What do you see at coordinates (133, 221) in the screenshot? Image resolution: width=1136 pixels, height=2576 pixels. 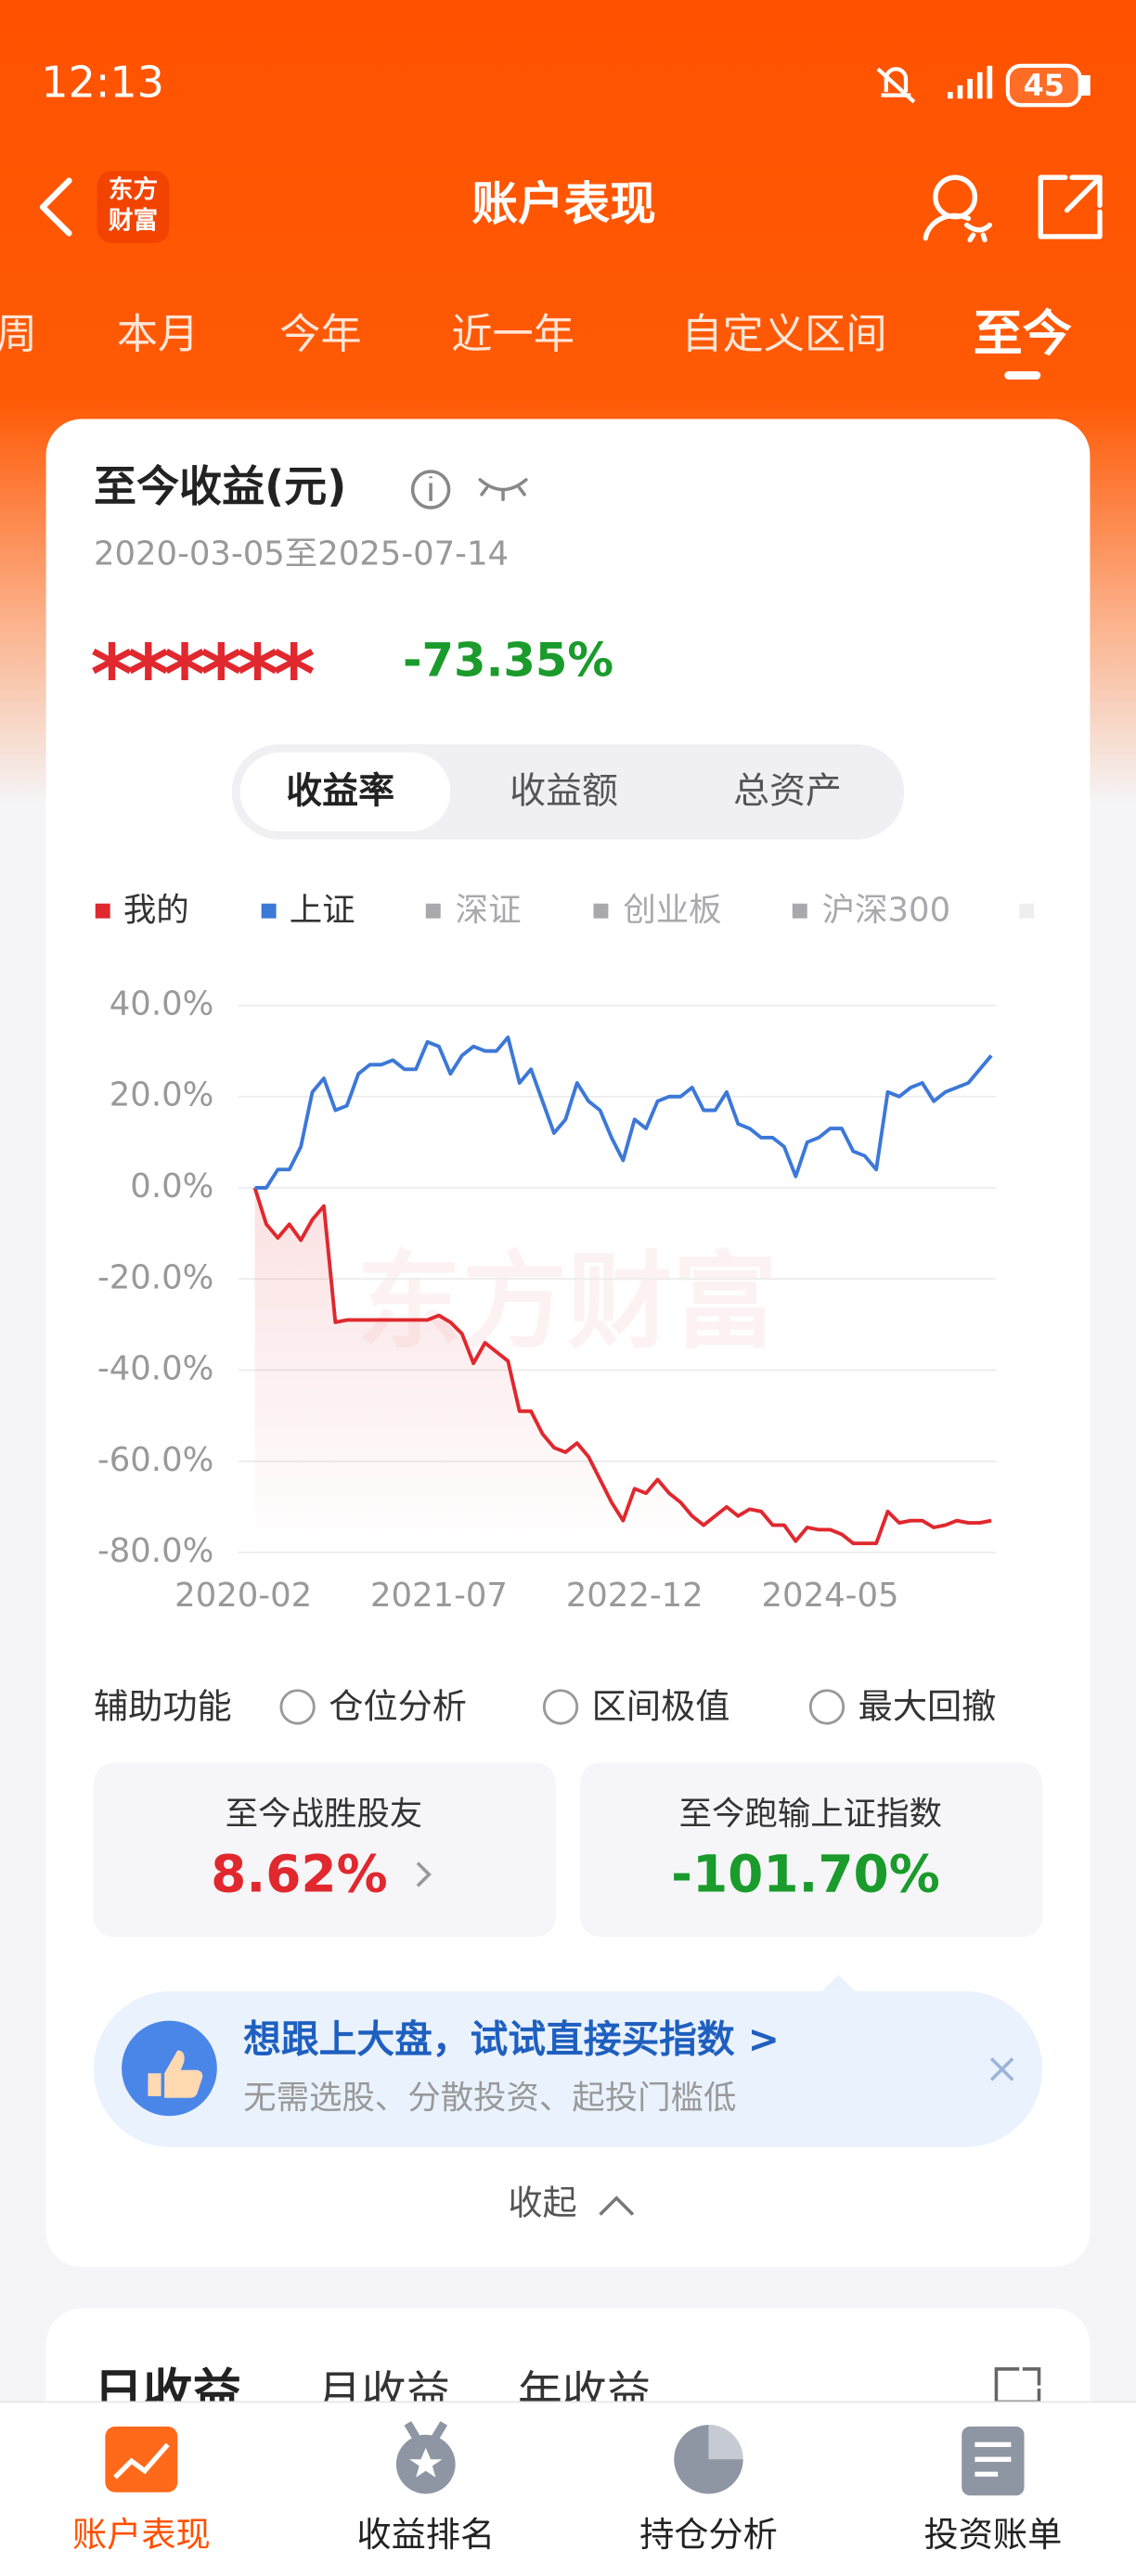 I see `logo-text: 财富` at bounding box center [133, 221].